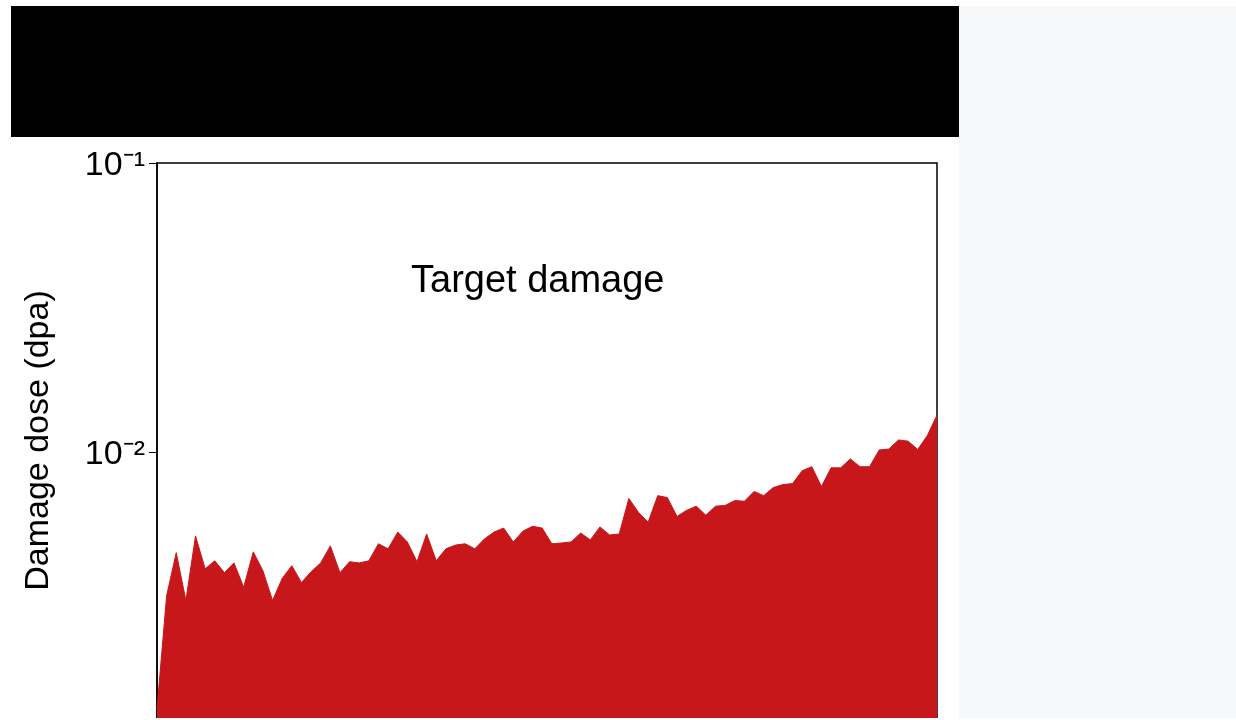  What do you see at coordinates (114, 162) in the screenshot?
I see `y-tick-label: 10⁻¹` at bounding box center [114, 162].